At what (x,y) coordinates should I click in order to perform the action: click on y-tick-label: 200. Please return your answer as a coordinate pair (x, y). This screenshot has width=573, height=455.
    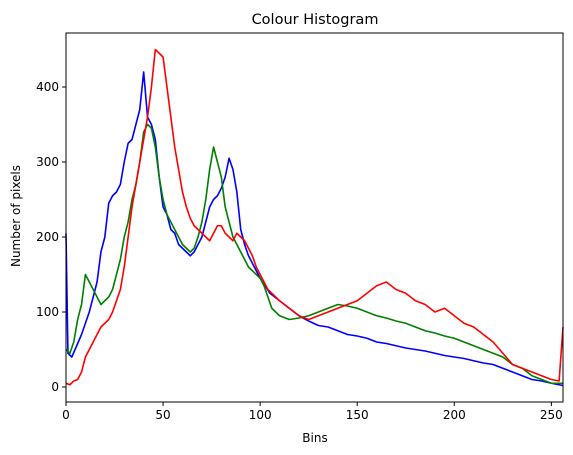
    Looking at the image, I should click on (47, 237).